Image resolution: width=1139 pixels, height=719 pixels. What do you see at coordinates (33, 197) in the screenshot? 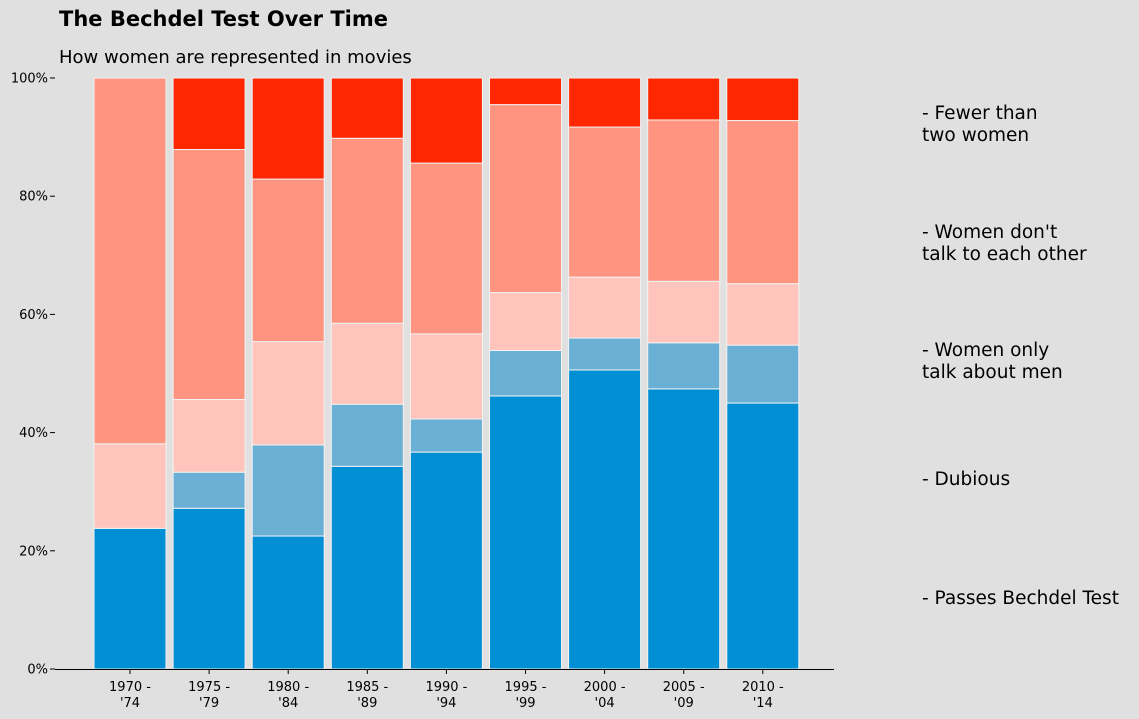
I see `y-tick-label: 80%` at bounding box center [33, 197].